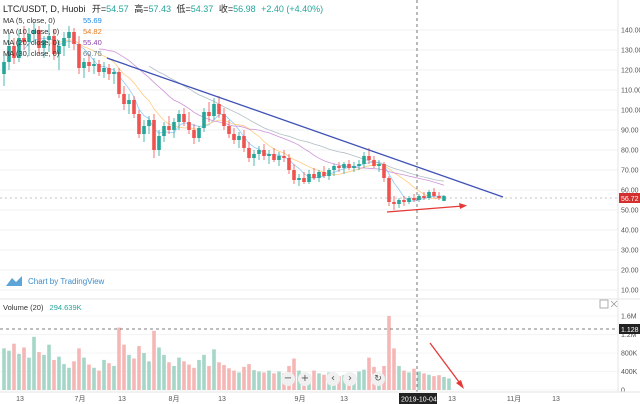 The image size is (640, 404). I want to click on reset-chart-button: ↻, so click(378, 379).